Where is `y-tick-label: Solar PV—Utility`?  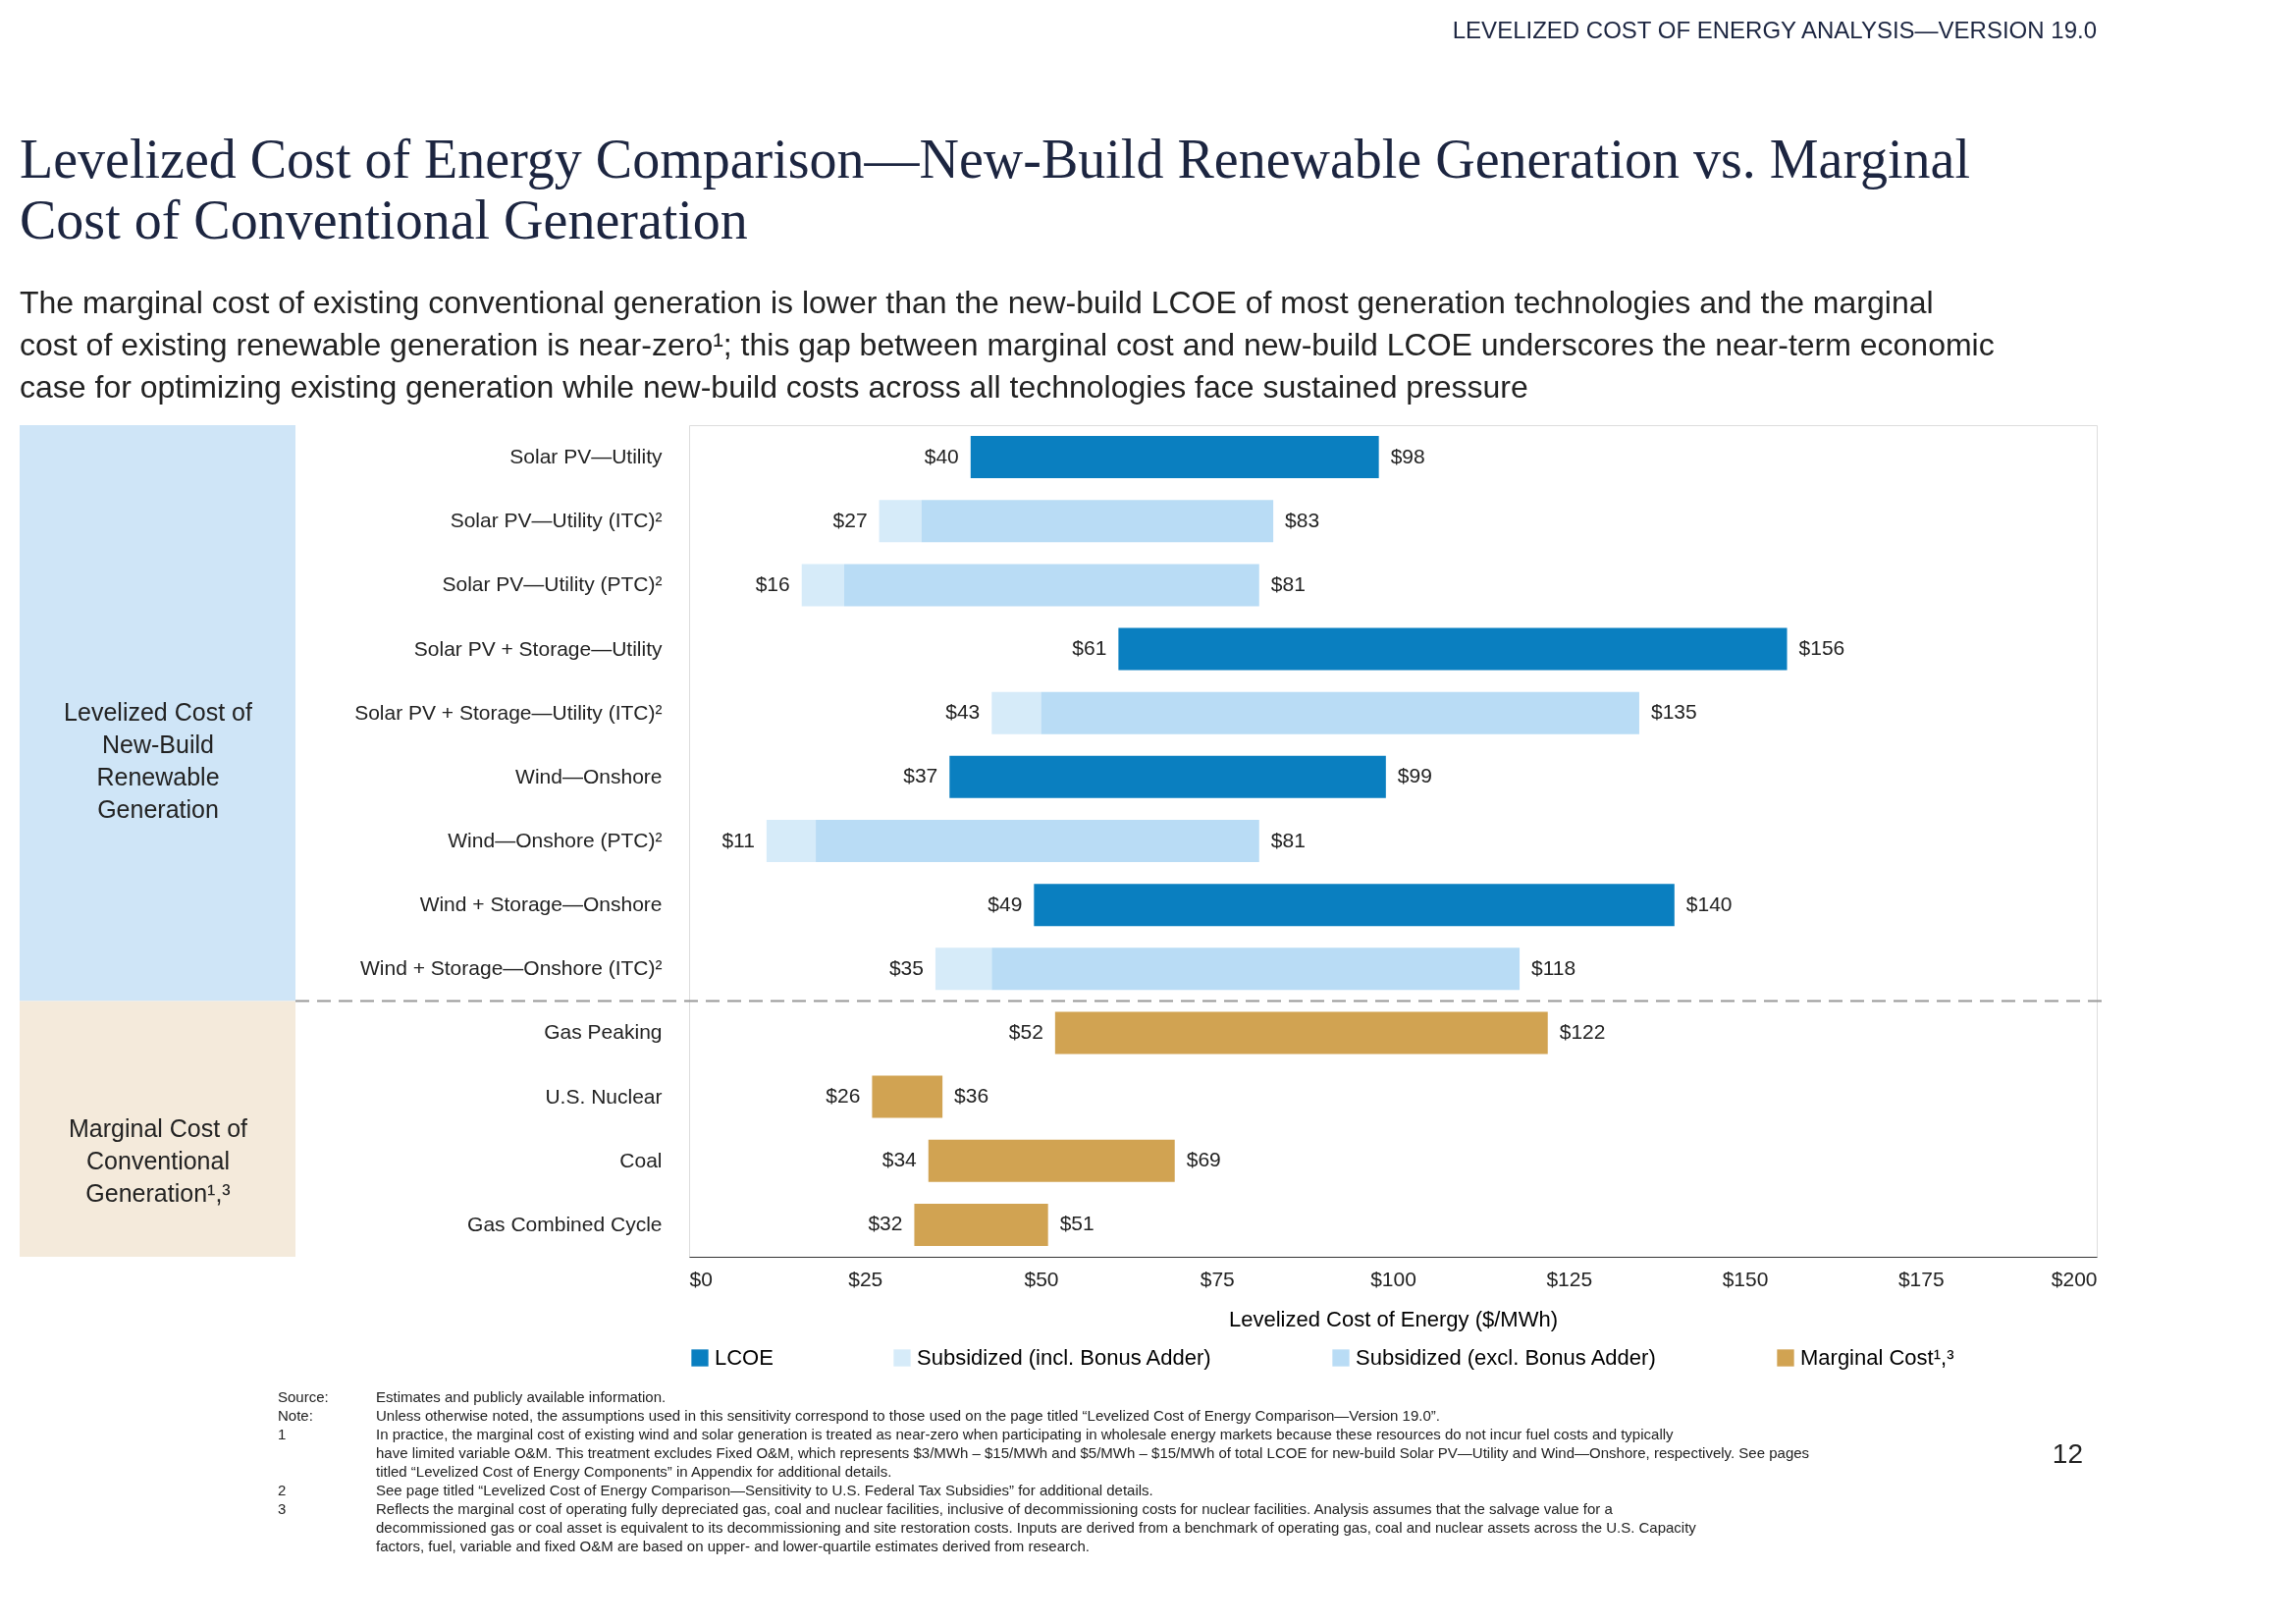 y-tick-label: Solar PV—Utility is located at coordinates (586, 456).